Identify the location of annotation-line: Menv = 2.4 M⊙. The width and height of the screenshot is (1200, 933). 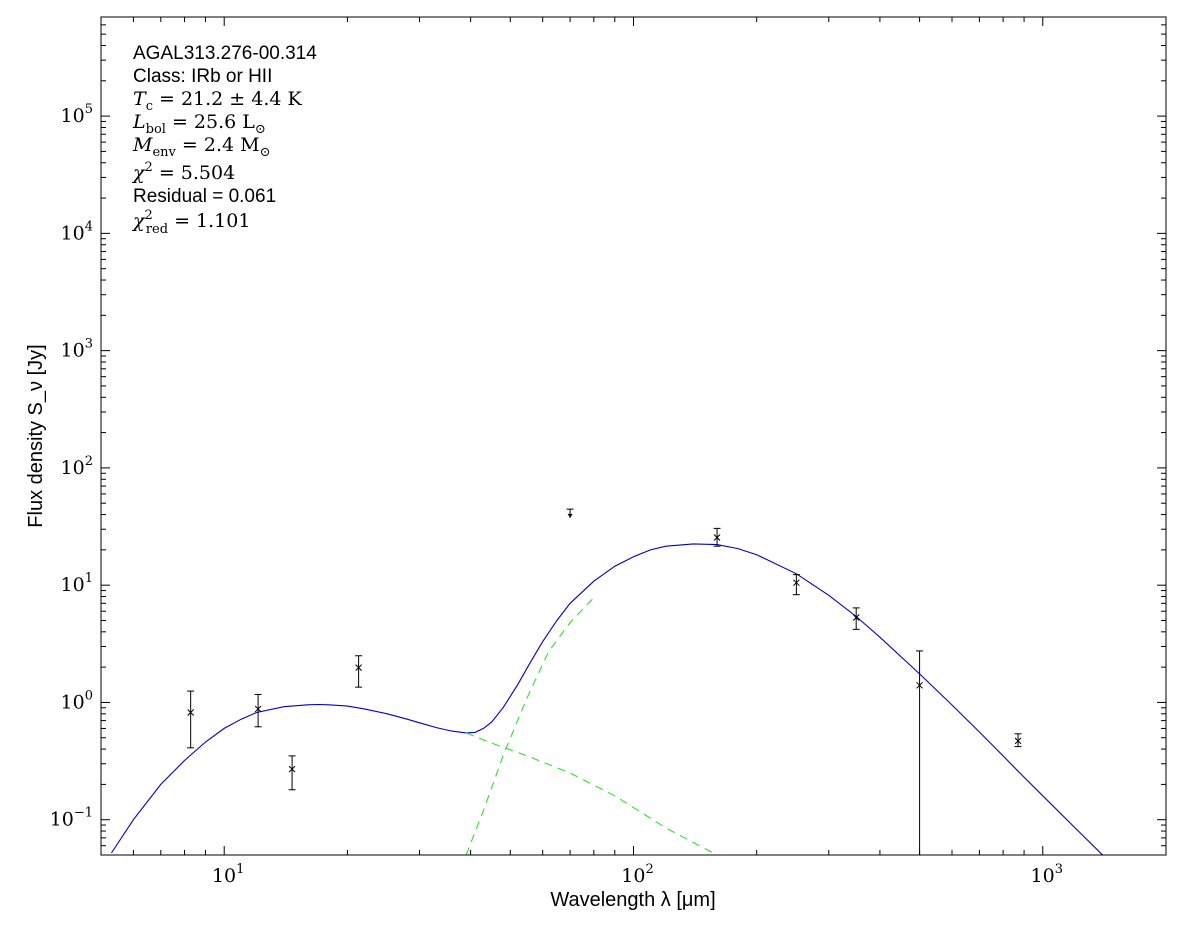
(201, 147).